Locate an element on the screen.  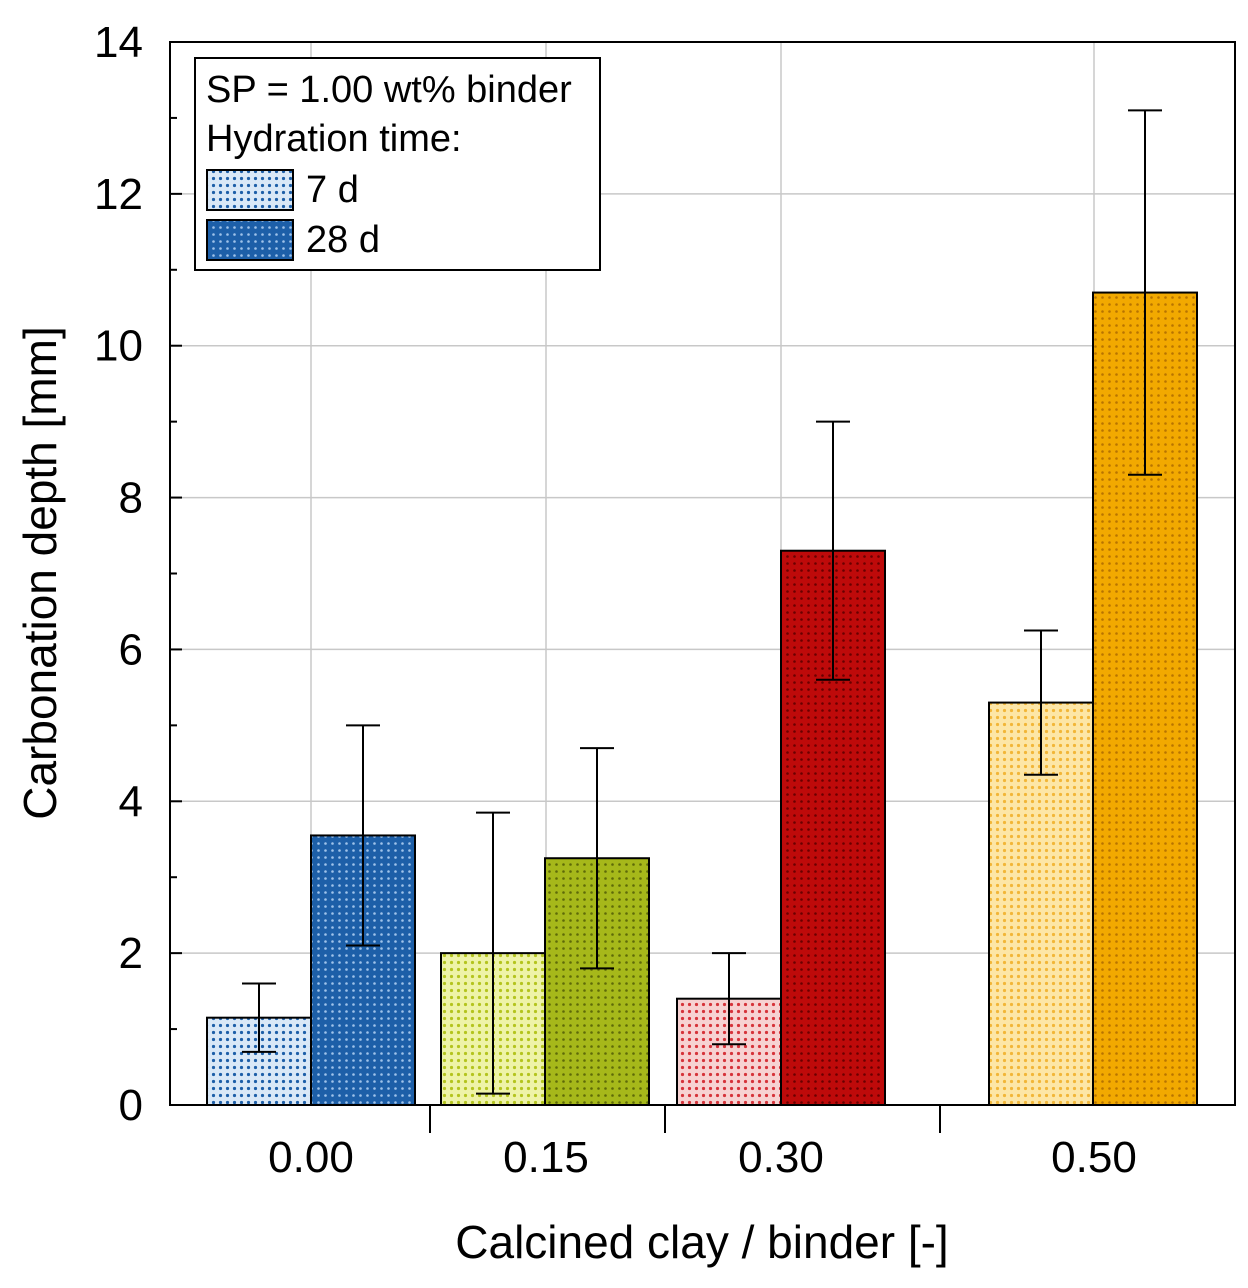
legend-sp-note: SP = 1.00 wt% binder is located at coordinates (389, 90).